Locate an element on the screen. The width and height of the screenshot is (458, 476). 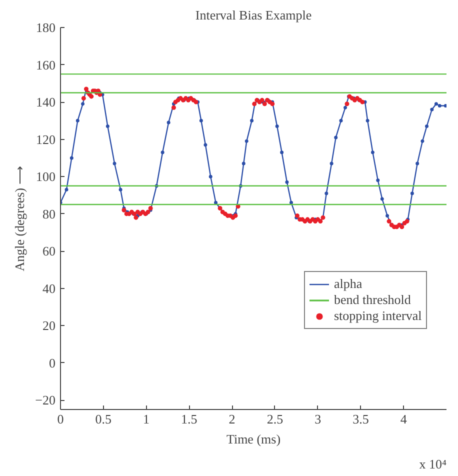
y-tick-label: 60 is located at coordinates (49, 251).